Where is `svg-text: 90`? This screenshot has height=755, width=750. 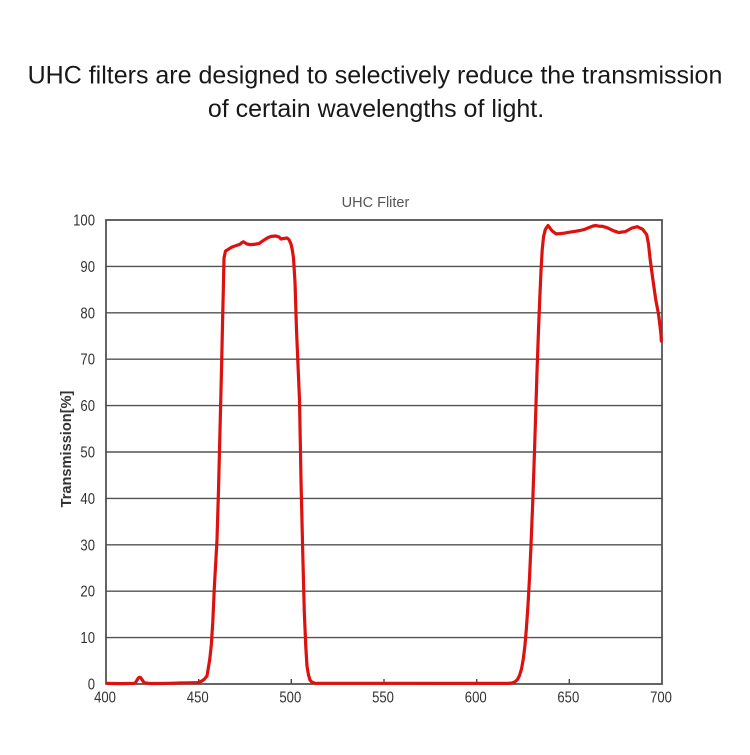 svg-text: 90 is located at coordinates (87, 267).